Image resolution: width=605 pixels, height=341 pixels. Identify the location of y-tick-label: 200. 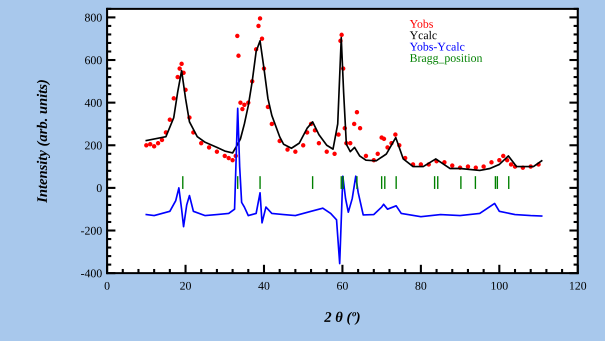
(93, 146).